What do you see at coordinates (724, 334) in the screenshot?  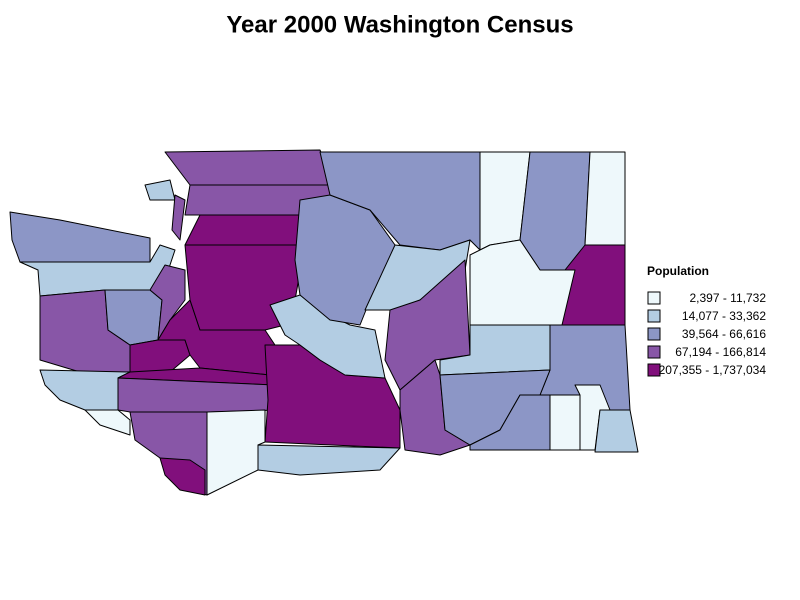 I see `legend-label: 39,564 - 66,616` at bounding box center [724, 334].